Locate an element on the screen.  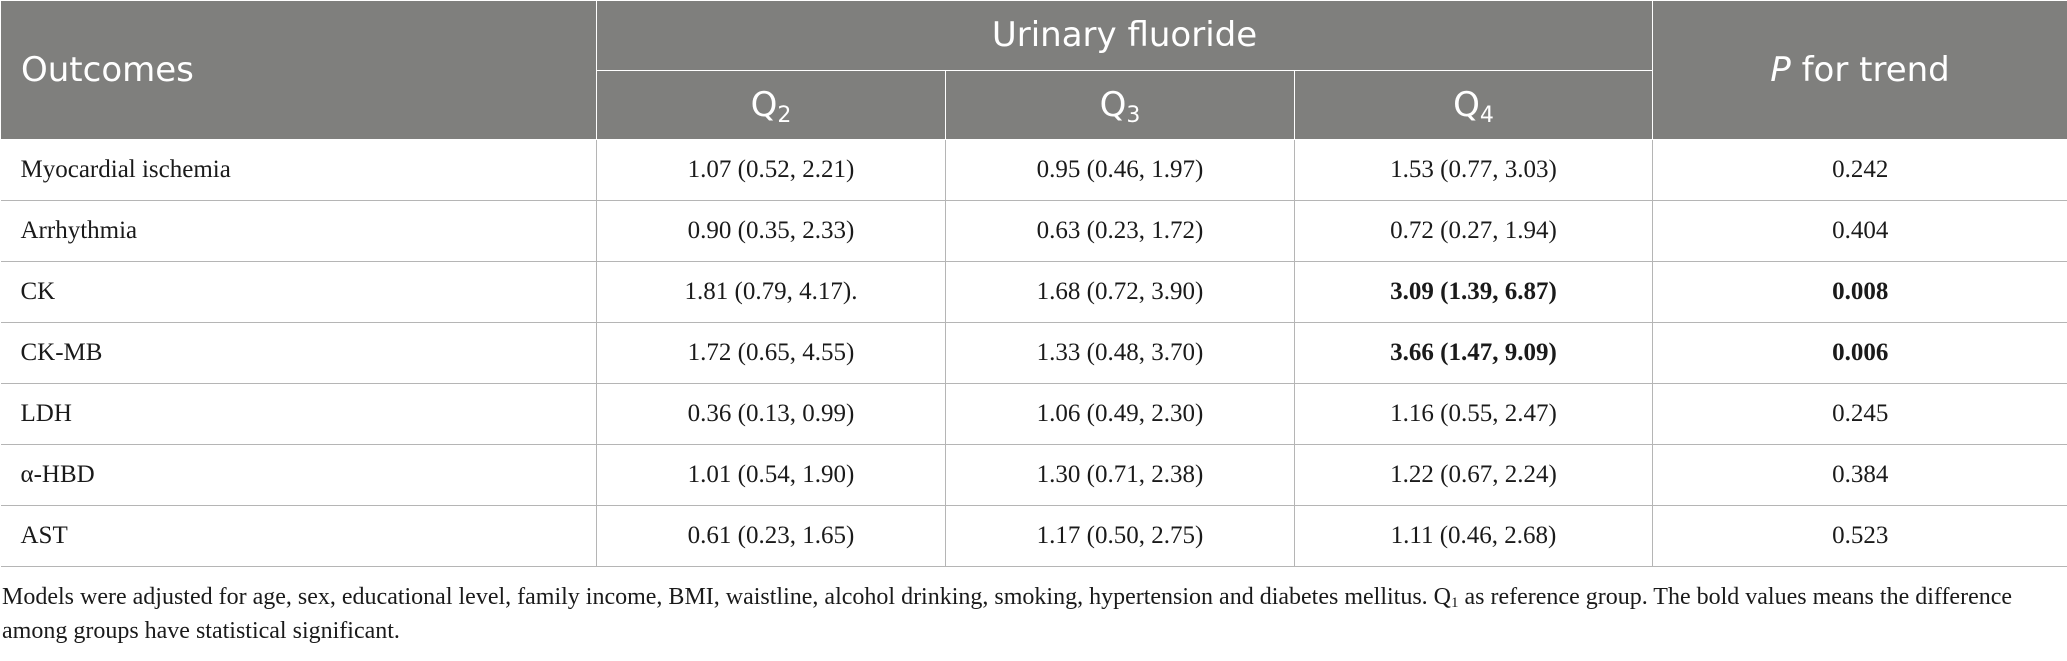
cell-q3: 1.33 (0.48, 3.70) is located at coordinates (1120, 353).